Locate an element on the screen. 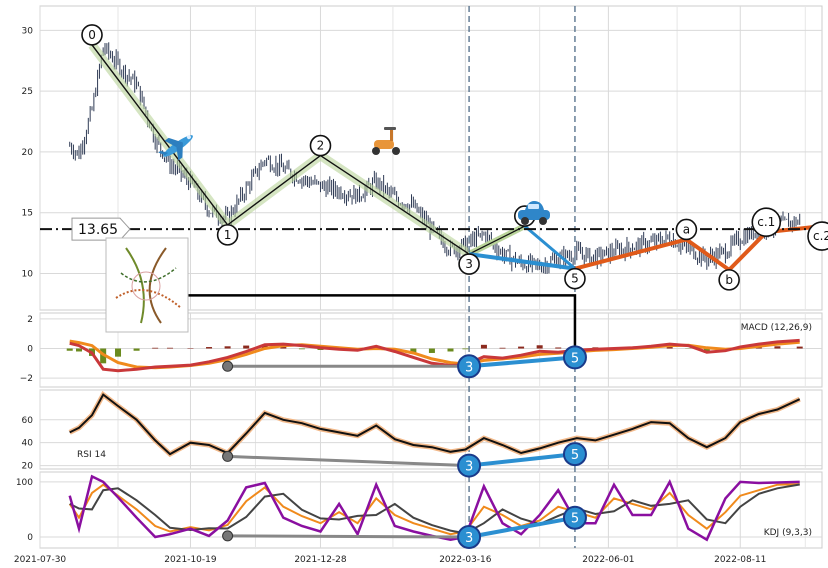 The image size is (828, 568). kdj-y-tick-label: 0 is located at coordinates (30, 538).